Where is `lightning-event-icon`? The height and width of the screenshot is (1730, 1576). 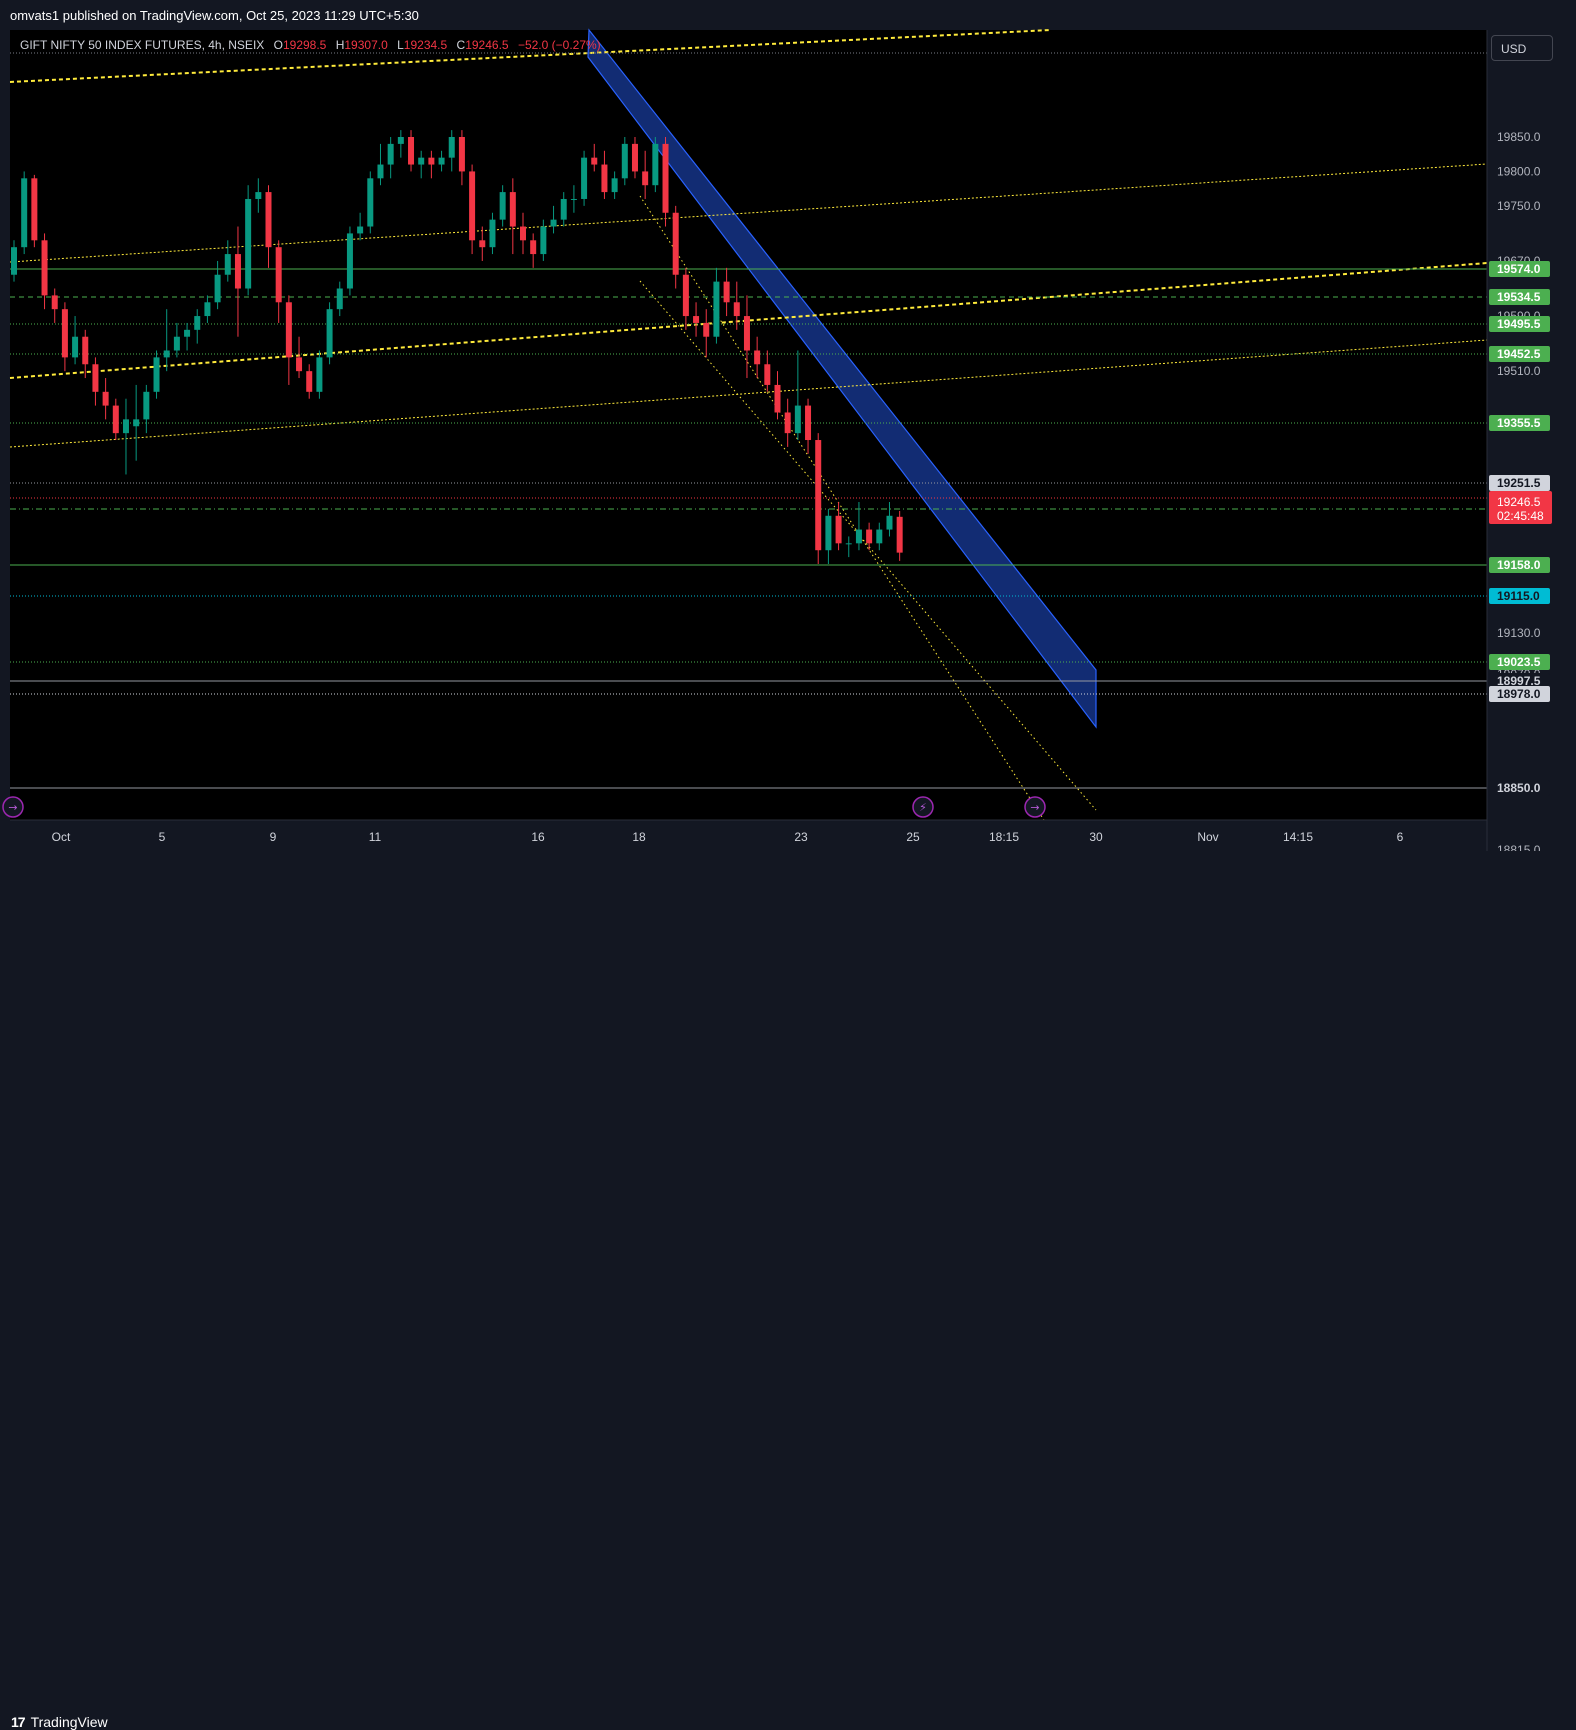
lightning-event-icon is located at coordinates (923, 807).